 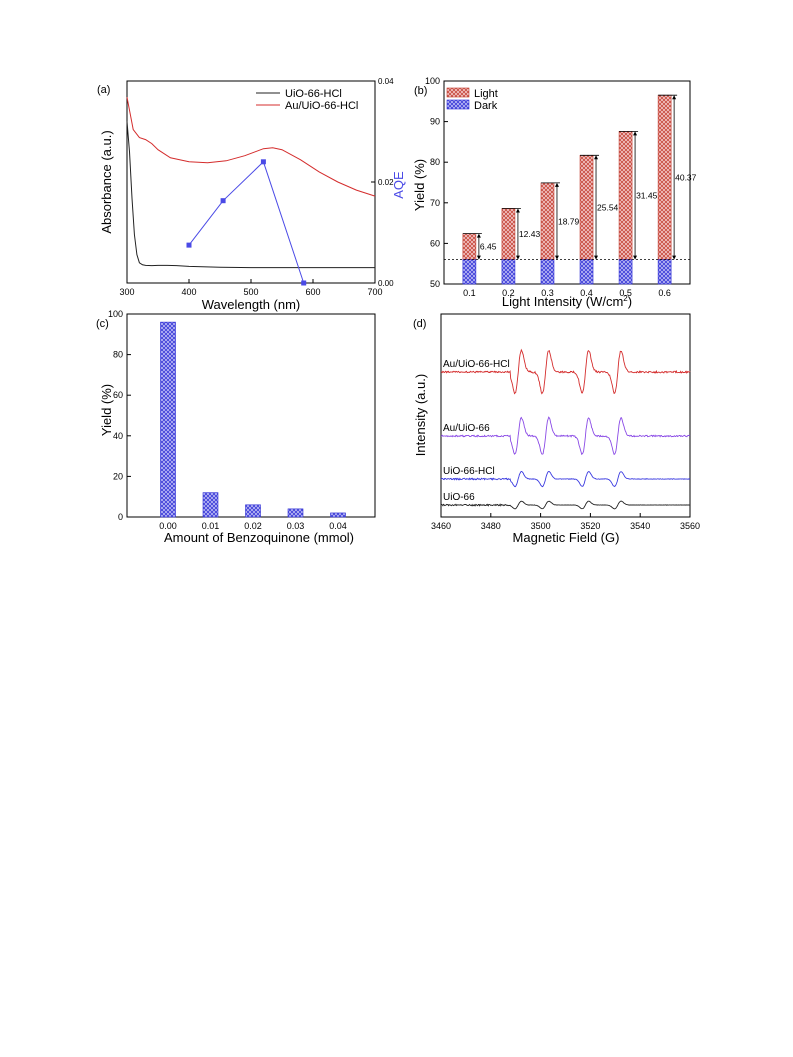 What do you see at coordinates (486, 106) in the screenshot?
I see `legend-label-dark: Dark` at bounding box center [486, 106].